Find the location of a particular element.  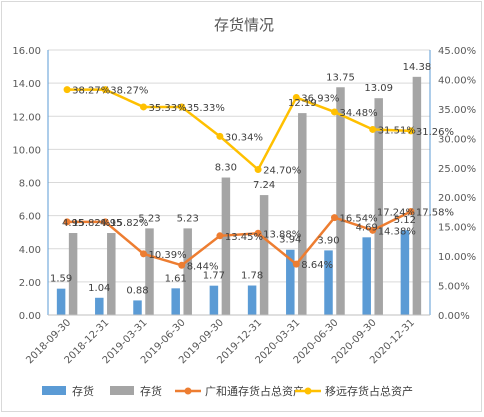

extra-data-label: 17.24% is located at coordinates (396, 212).